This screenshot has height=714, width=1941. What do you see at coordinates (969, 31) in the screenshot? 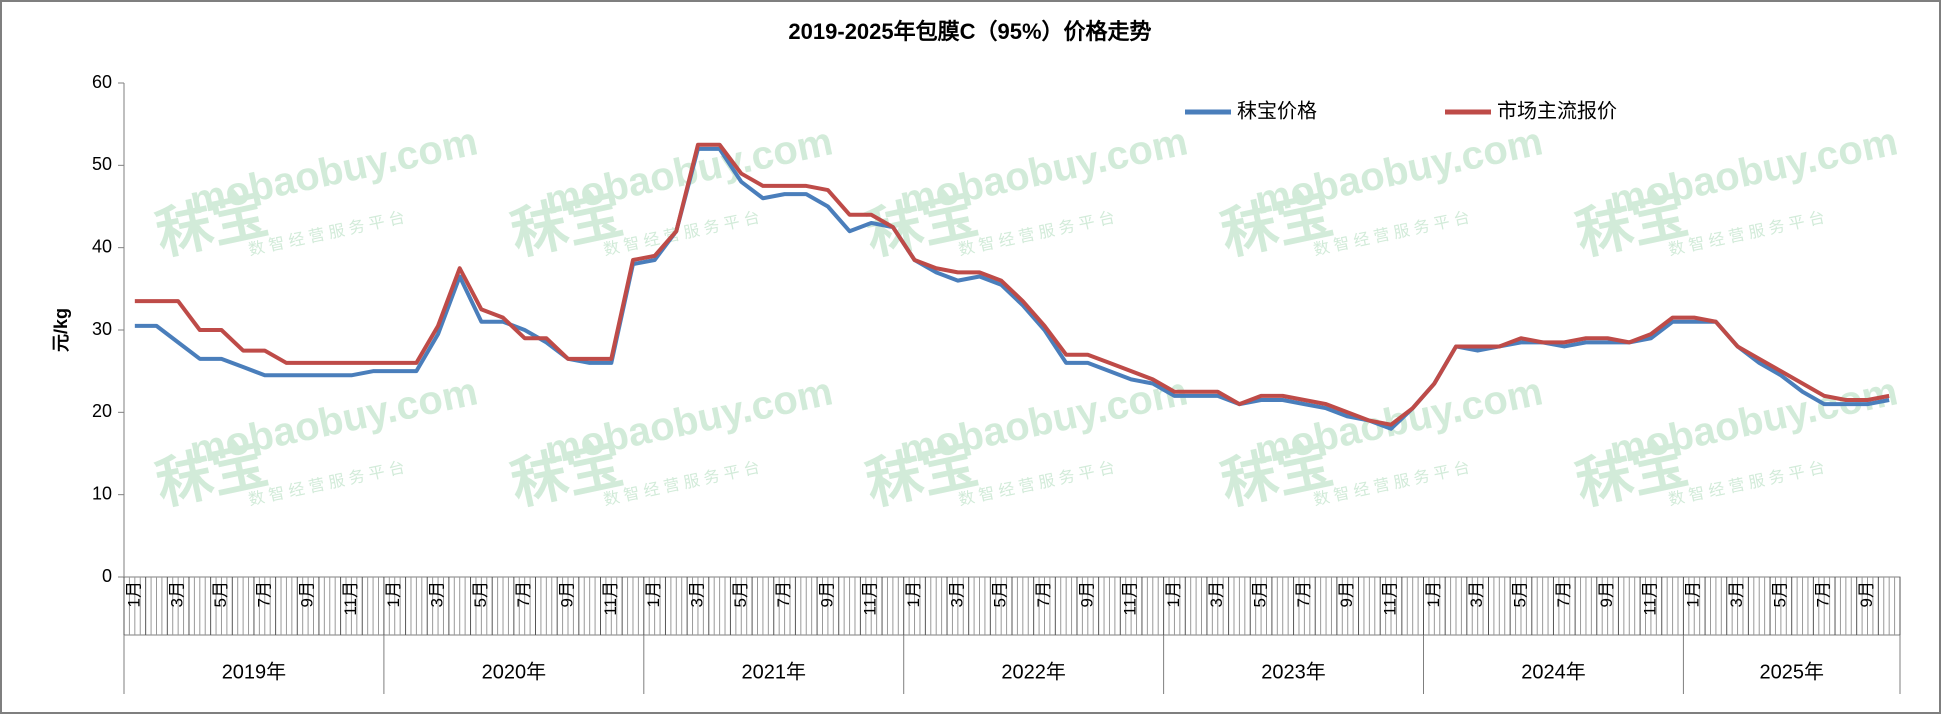
I see `chart-title: 2019-2025年包膜C（95%）价格走势` at bounding box center [969, 31].